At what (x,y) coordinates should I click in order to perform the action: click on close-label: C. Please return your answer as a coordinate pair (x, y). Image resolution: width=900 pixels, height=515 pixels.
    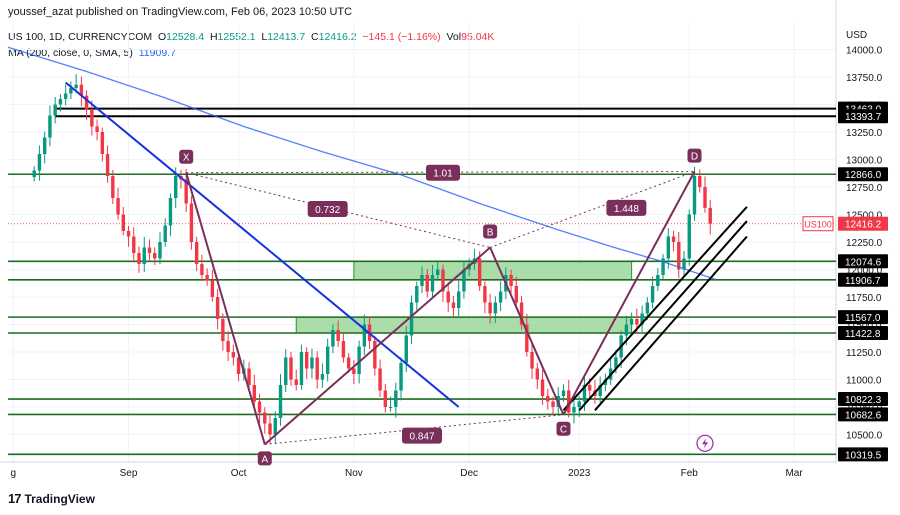
    Looking at the image, I should click on (315, 37).